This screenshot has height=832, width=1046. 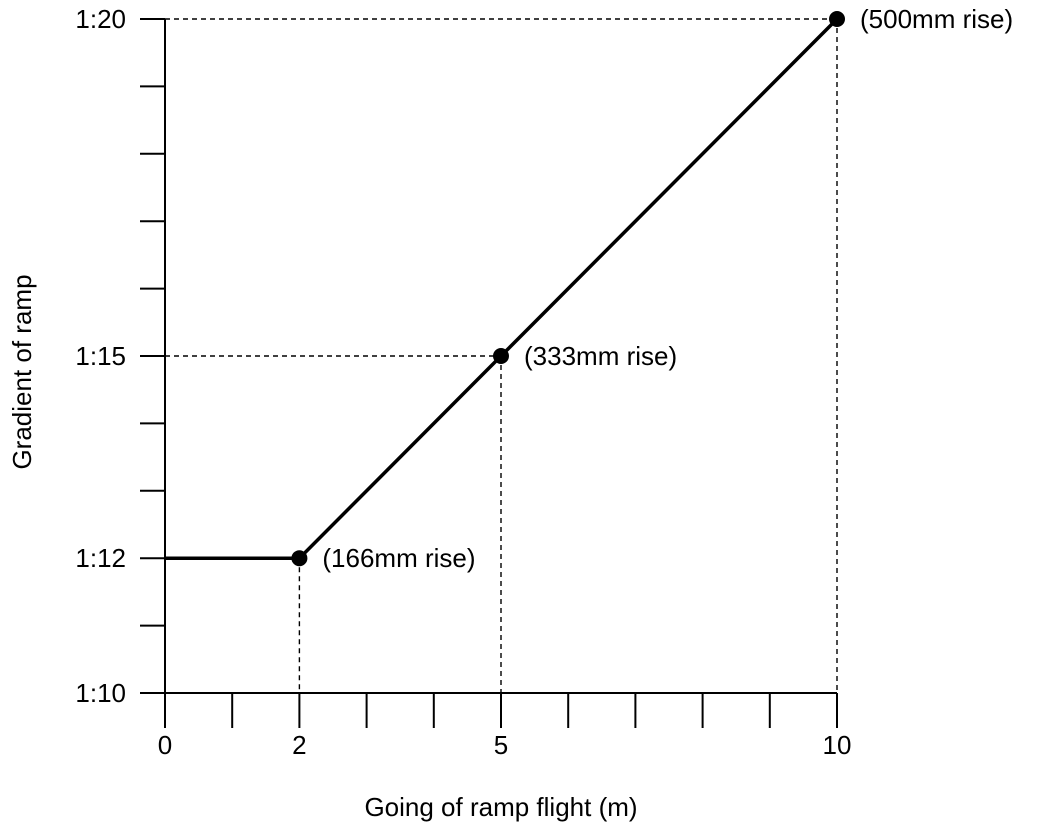 I want to click on y-tick-label-3: 1:20, so click(x=100, y=19).